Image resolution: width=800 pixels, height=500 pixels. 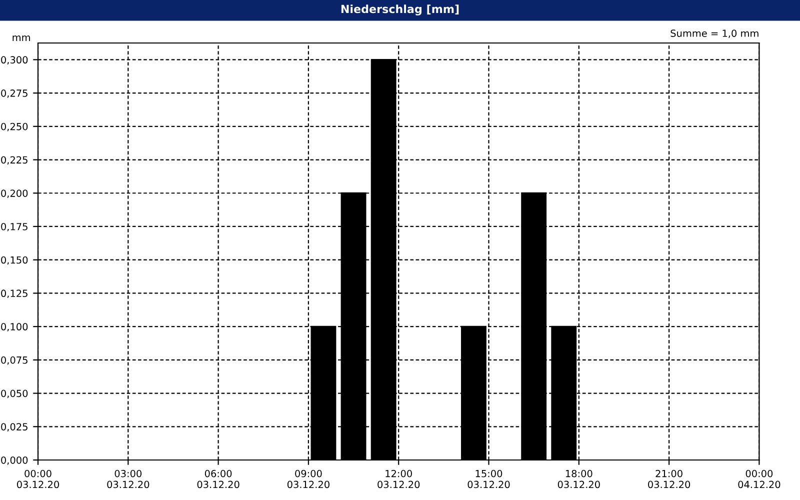 I want to click on y-tick-label: 0,200, so click(x=14, y=194).